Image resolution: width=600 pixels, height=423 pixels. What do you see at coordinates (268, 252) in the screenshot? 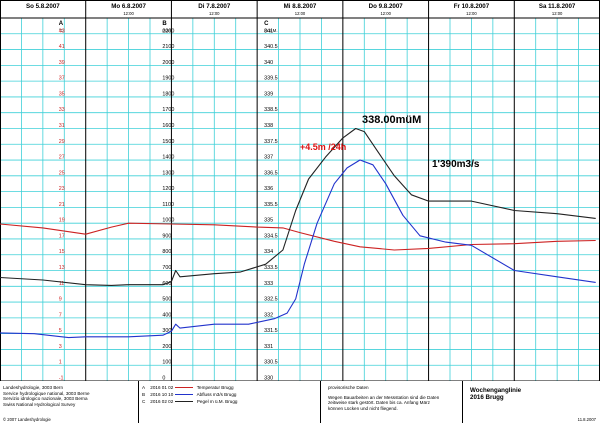
I see `axis-tick-label: 334` at bounding box center [268, 252].